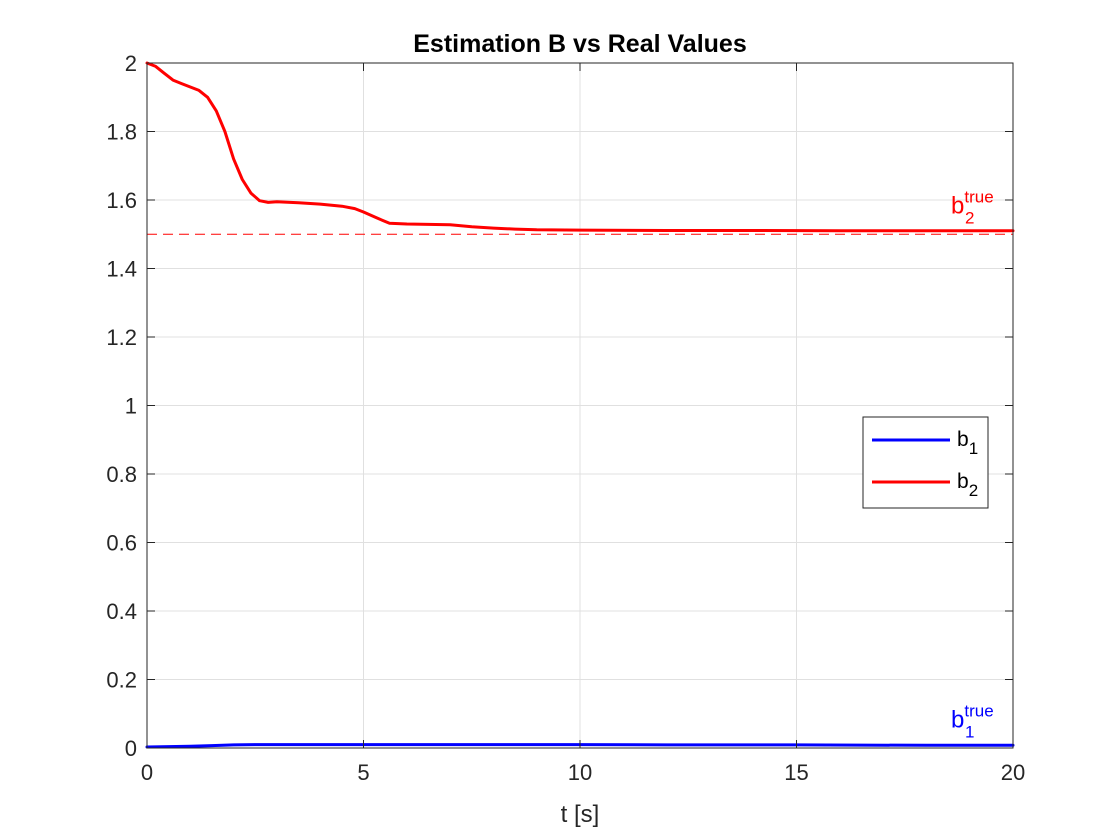 This screenshot has width=1120, height=840. Describe the element at coordinates (925, 462) in the screenshot. I see `legend-box` at that location.